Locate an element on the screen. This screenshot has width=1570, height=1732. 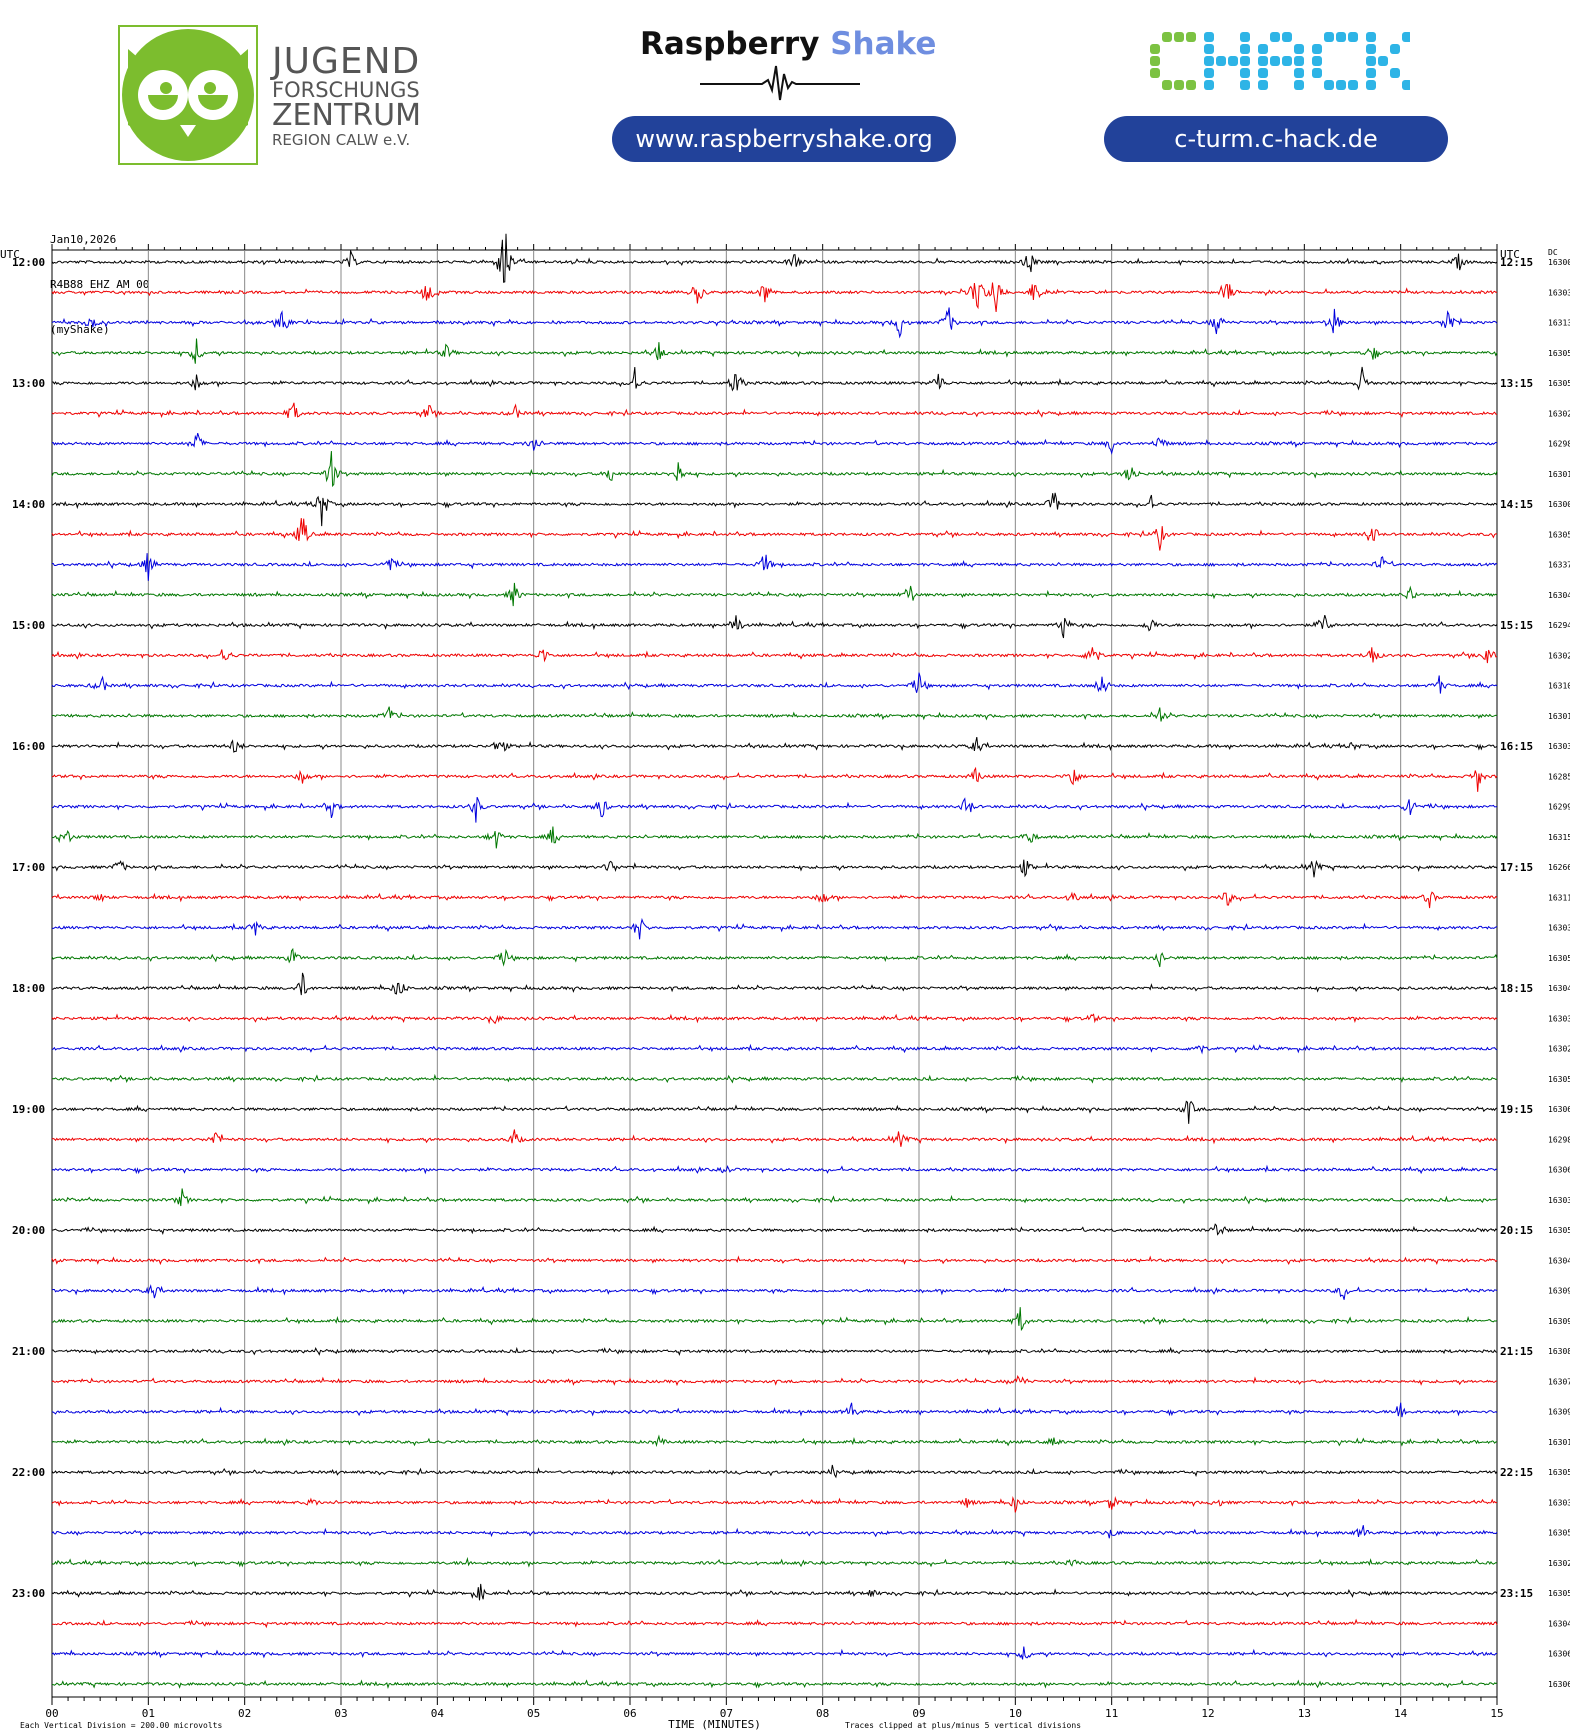
dc-label: DC is located at coordinates (1553, 252).